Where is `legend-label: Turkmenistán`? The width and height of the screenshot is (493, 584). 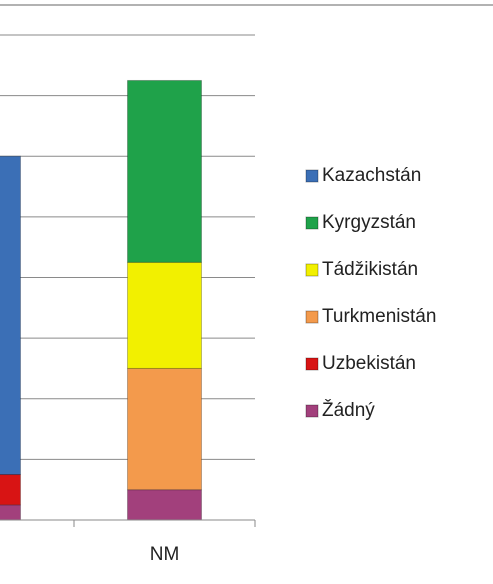
legend-label: Turkmenistán is located at coordinates (379, 316).